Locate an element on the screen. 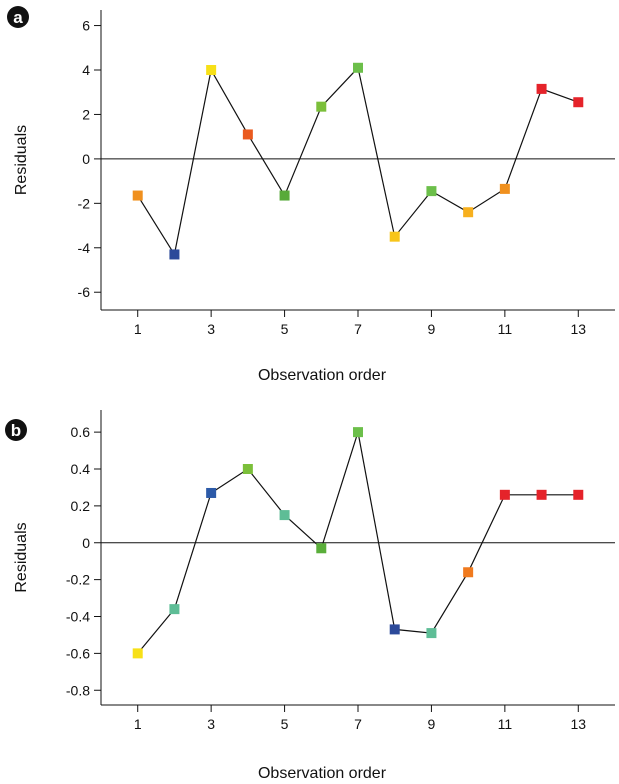 Image resolution: width=619 pixels, height=784 pixels. y-tick-label: -0.6 is located at coordinates (78, 653).